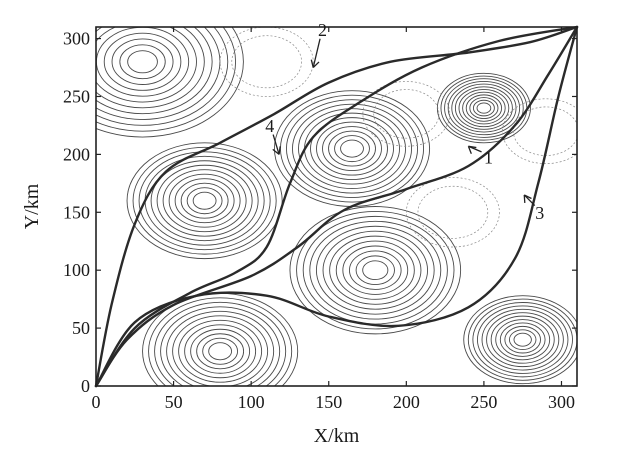 The width and height of the screenshot is (617, 457). What do you see at coordinates (96, 402) in the screenshot?
I see `x-tick-label: 0` at bounding box center [96, 402].